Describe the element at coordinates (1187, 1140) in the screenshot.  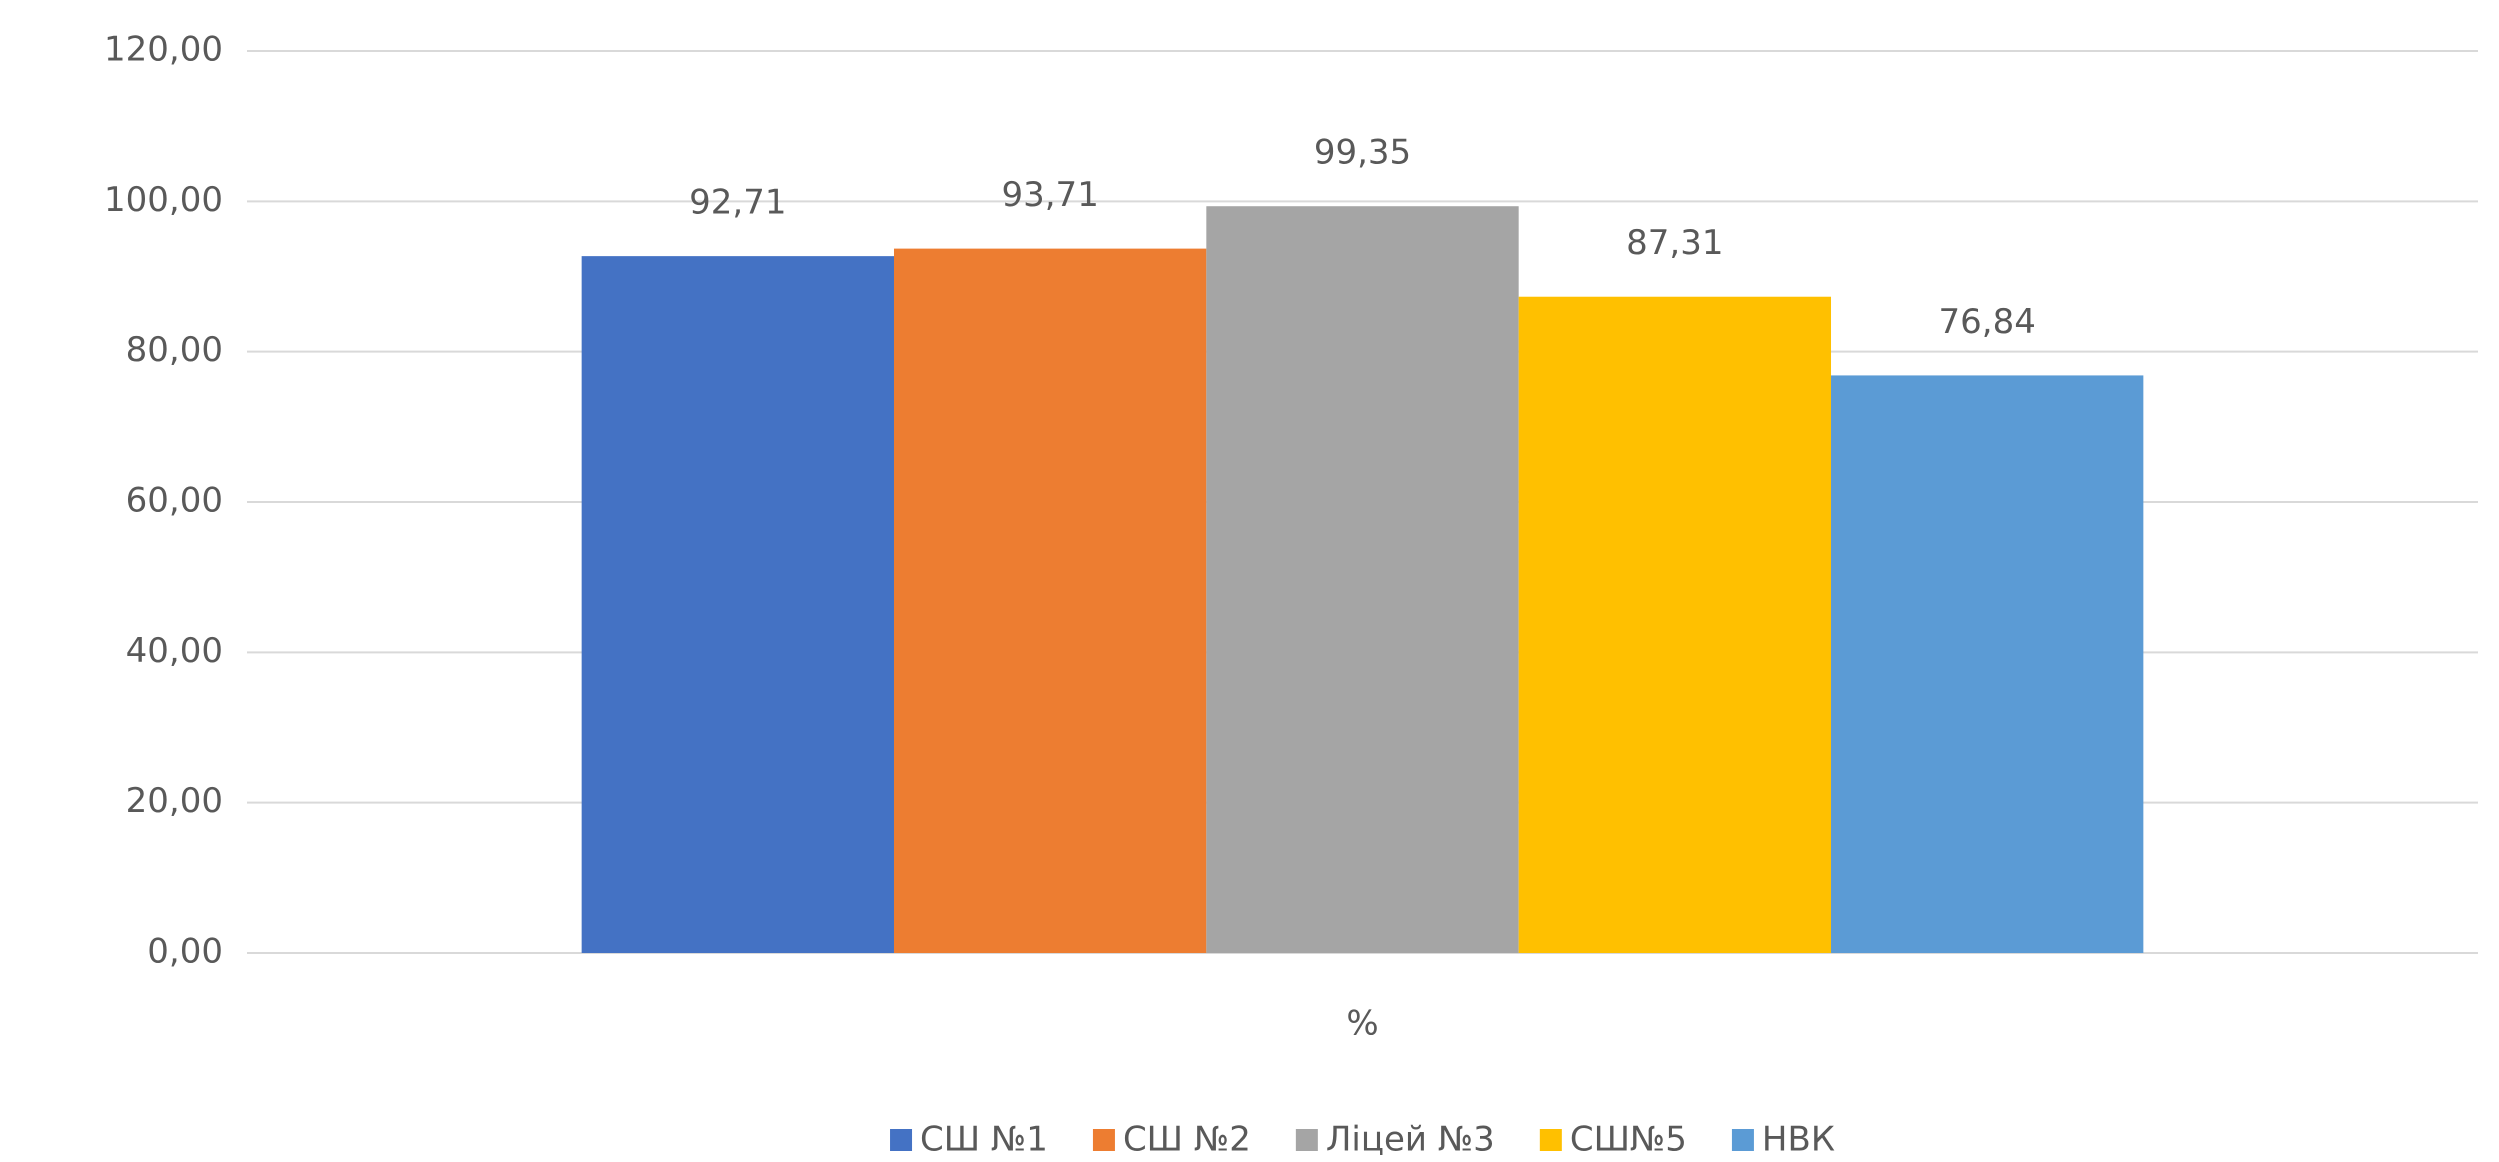
I see `legend-label: СШ №2` at that location.